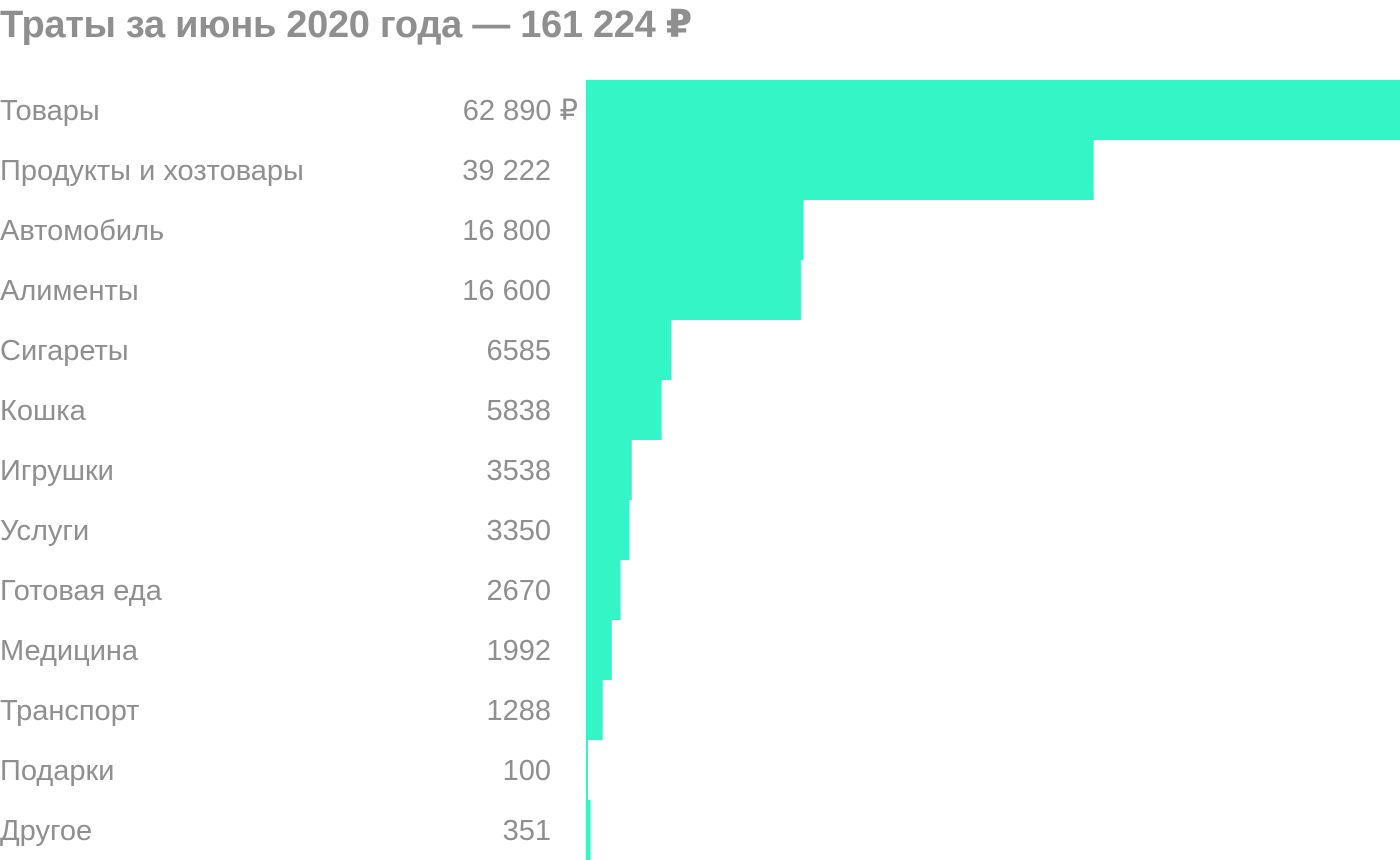 The image size is (1400, 860). I want to click on category-label: Товары, so click(50, 111).